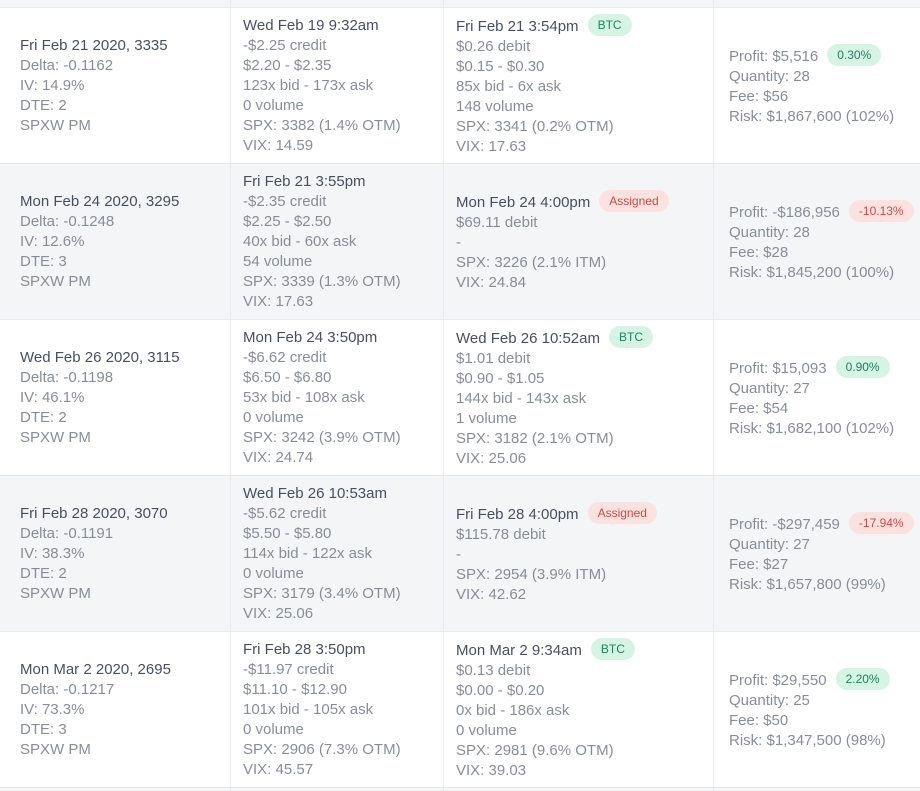 This screenshot has height=791, width=920. What do you see at coordinates (310, 337) in the screenshot?
I see `open-title: Mon Feb 24 3:50pm` at bounding box center [310, 337].